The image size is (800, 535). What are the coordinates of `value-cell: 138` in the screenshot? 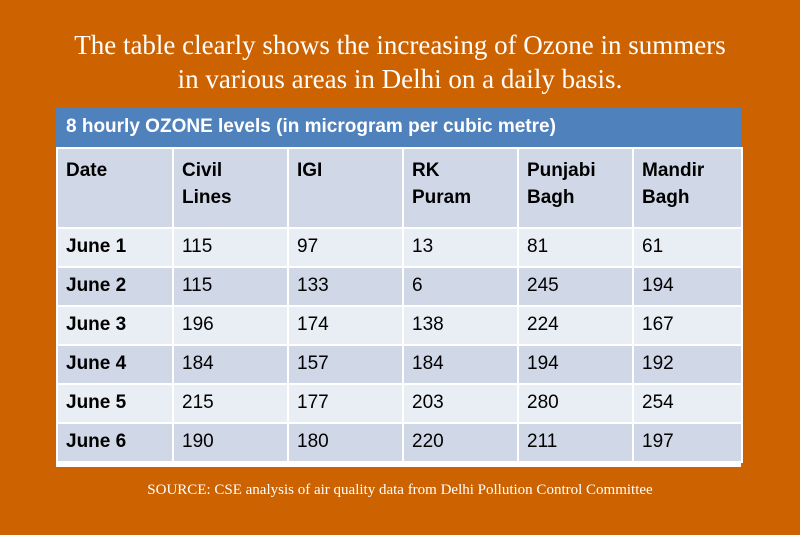 It's located at (460, 325).